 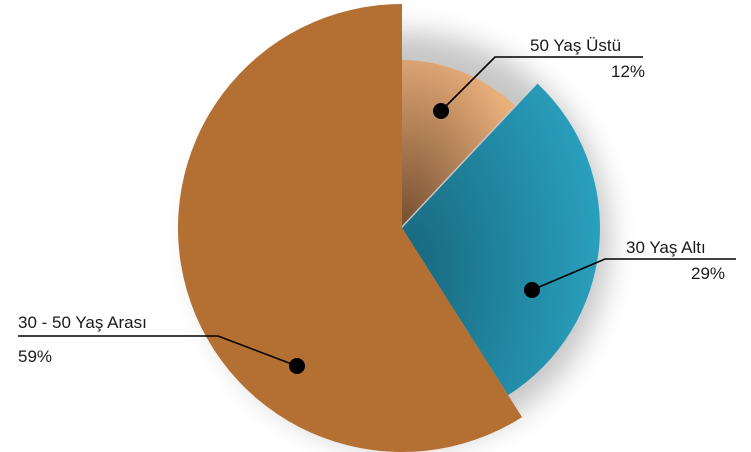 What do you see at coordinates (633, 274) in the screenshot?
I see `leader-line-30-yas-alti` at bounding box center [633, 274].